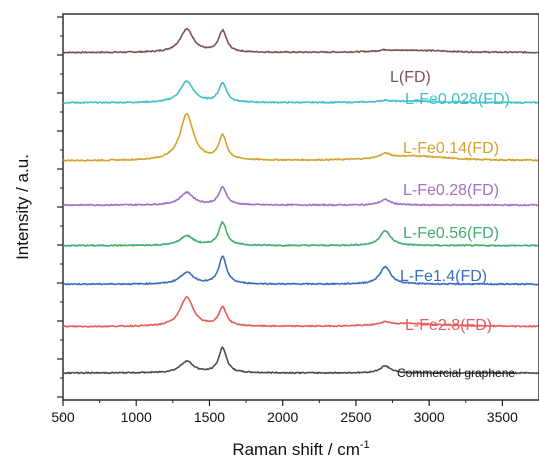 The width and height of the screenshot is (539, 461). What do you see at coordinates (365, 445) in the screenshot?
I see `x-axis-label-sup: -1` at bounding box center [365, 445].